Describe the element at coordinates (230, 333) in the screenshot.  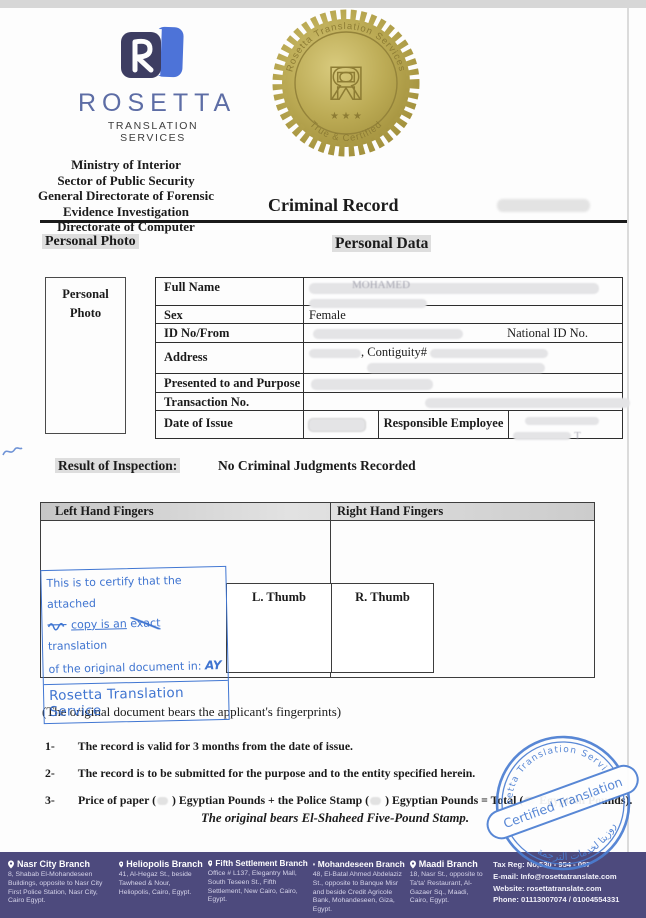
I see `field-label: ID No/From` at that location.